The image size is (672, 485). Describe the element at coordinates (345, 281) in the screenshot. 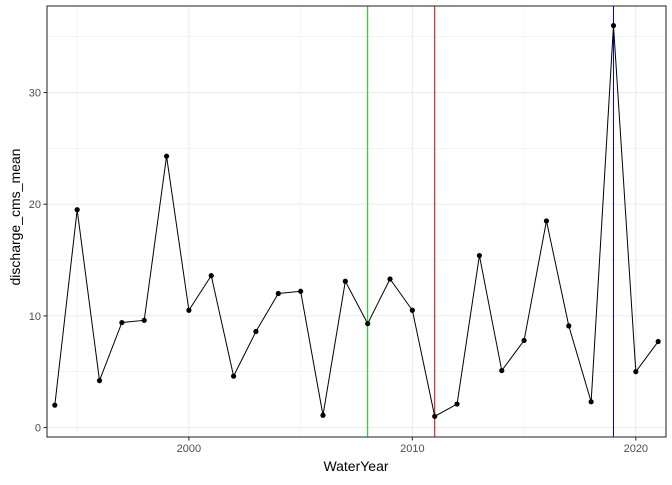

I see `data-point-2007` at that location.